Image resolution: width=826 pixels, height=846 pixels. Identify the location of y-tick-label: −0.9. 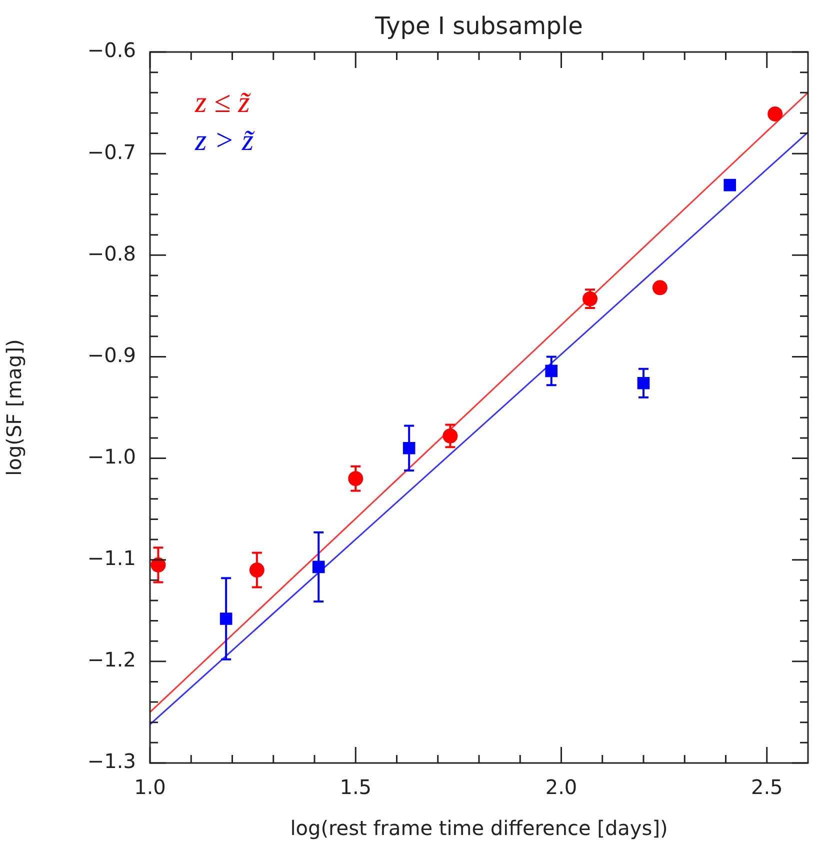
(111, 354).